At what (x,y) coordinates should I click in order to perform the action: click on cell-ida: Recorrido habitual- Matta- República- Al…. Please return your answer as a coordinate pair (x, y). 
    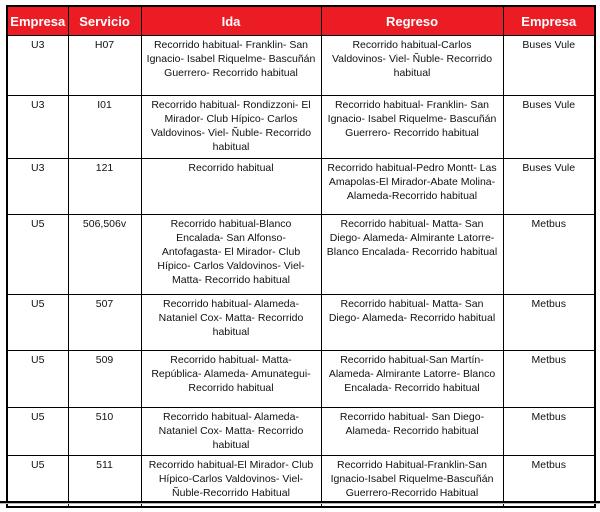
    Looking at the image, I should click on (231, 379).